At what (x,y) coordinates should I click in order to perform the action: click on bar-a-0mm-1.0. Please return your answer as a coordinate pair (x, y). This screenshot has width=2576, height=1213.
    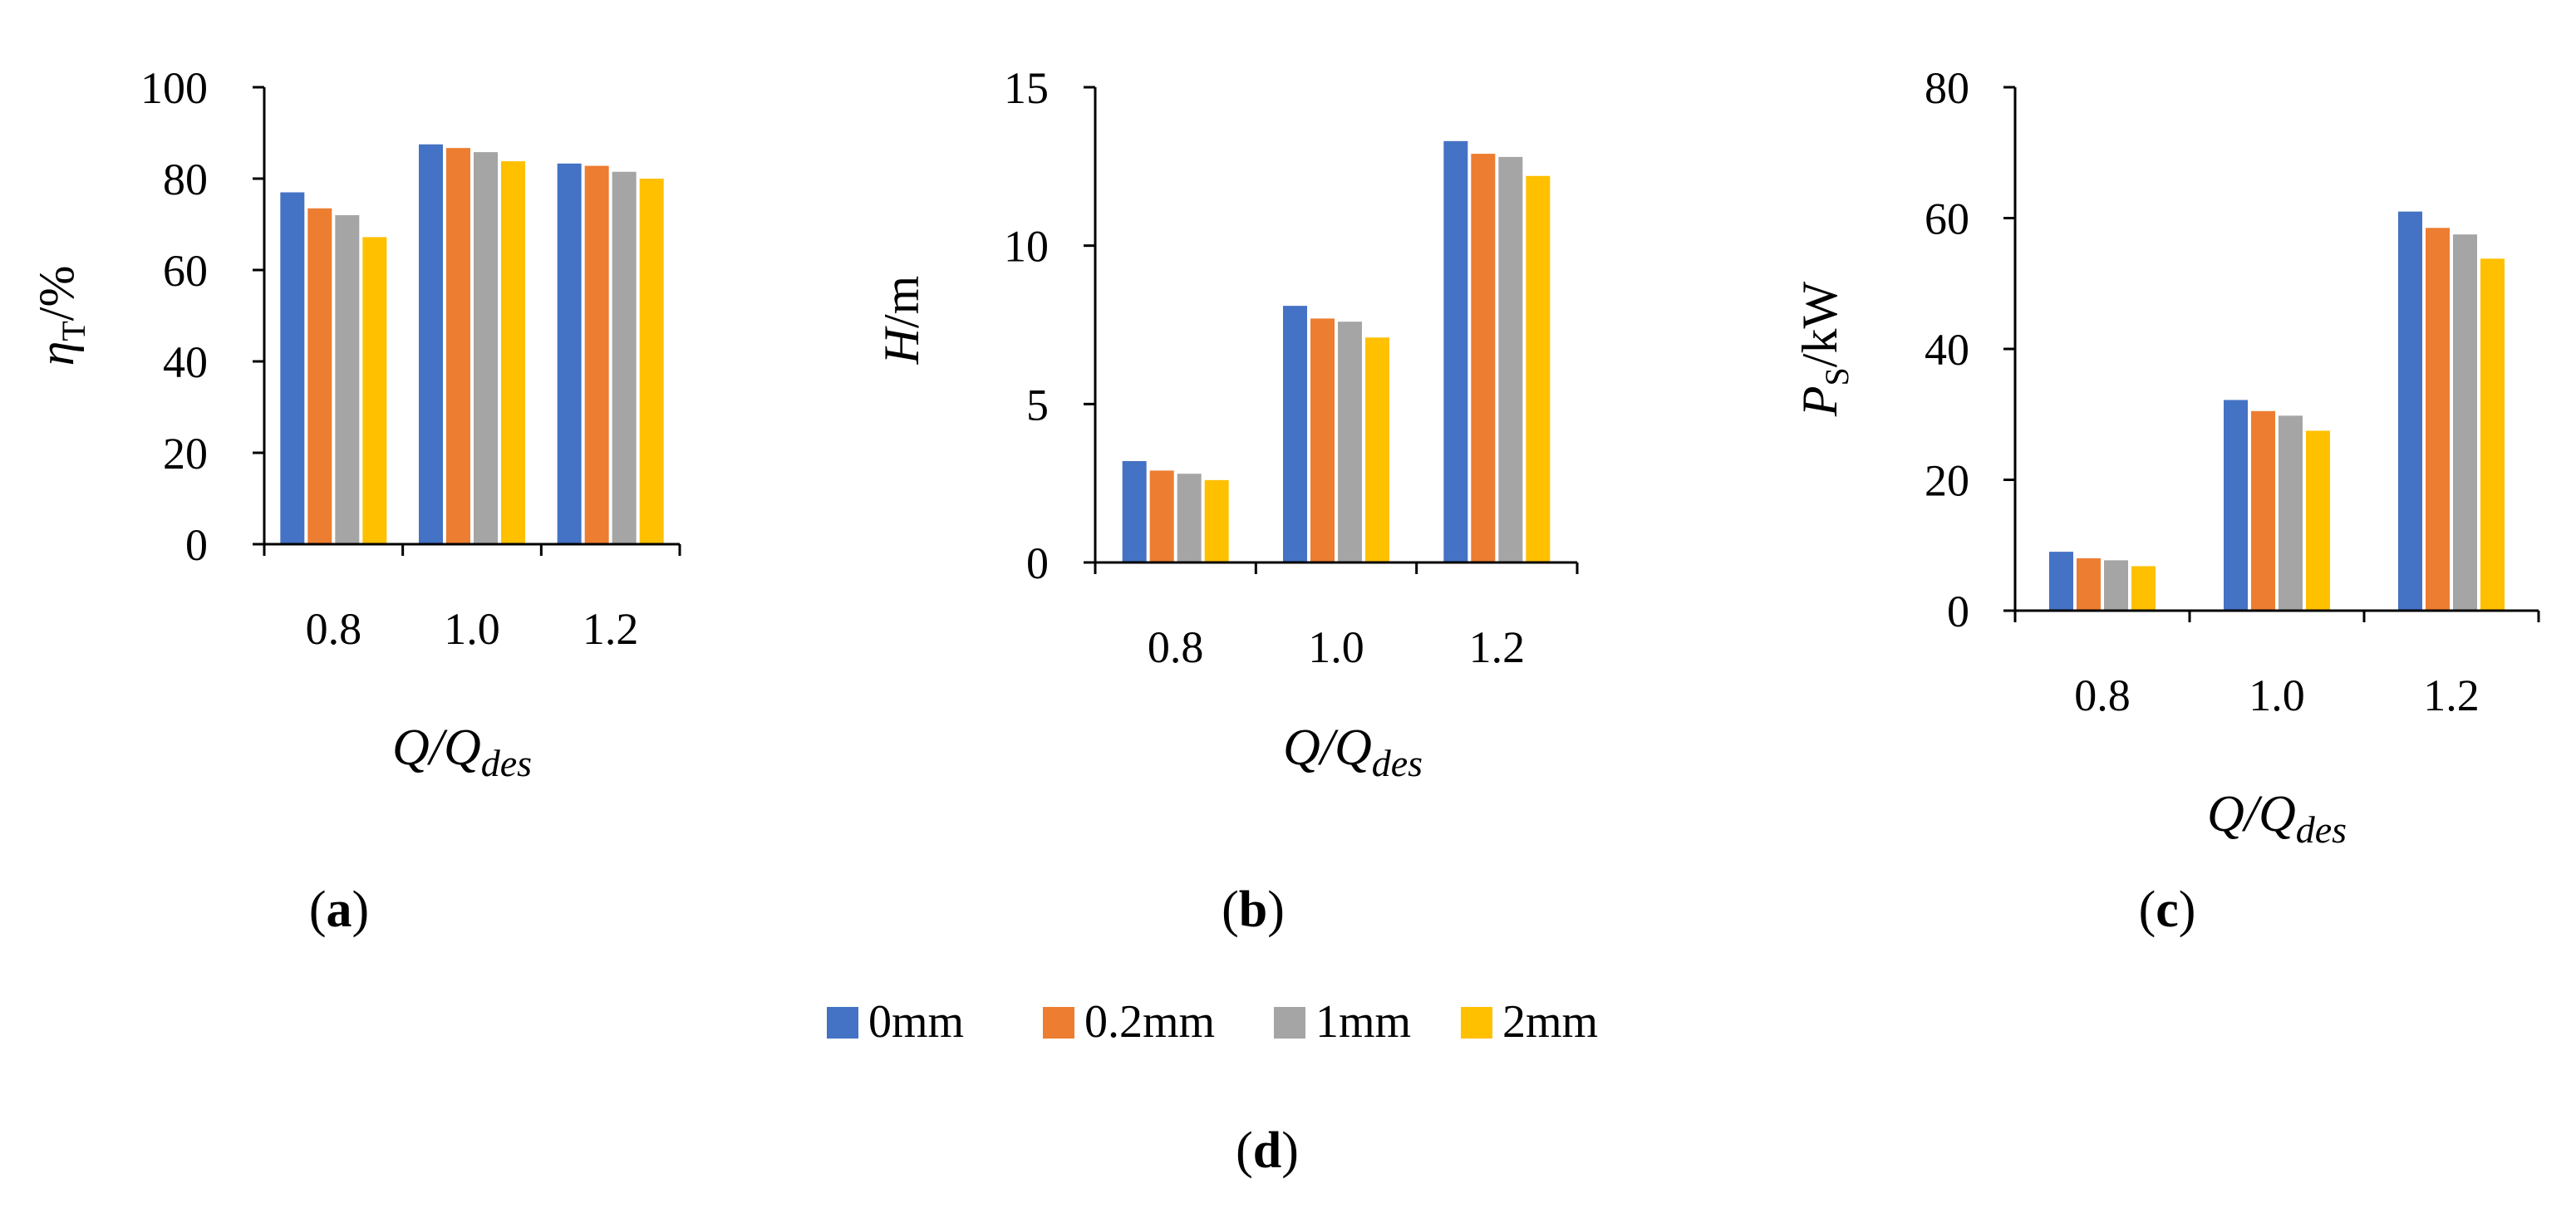
    Looking at the image, I should click on (431, 344).